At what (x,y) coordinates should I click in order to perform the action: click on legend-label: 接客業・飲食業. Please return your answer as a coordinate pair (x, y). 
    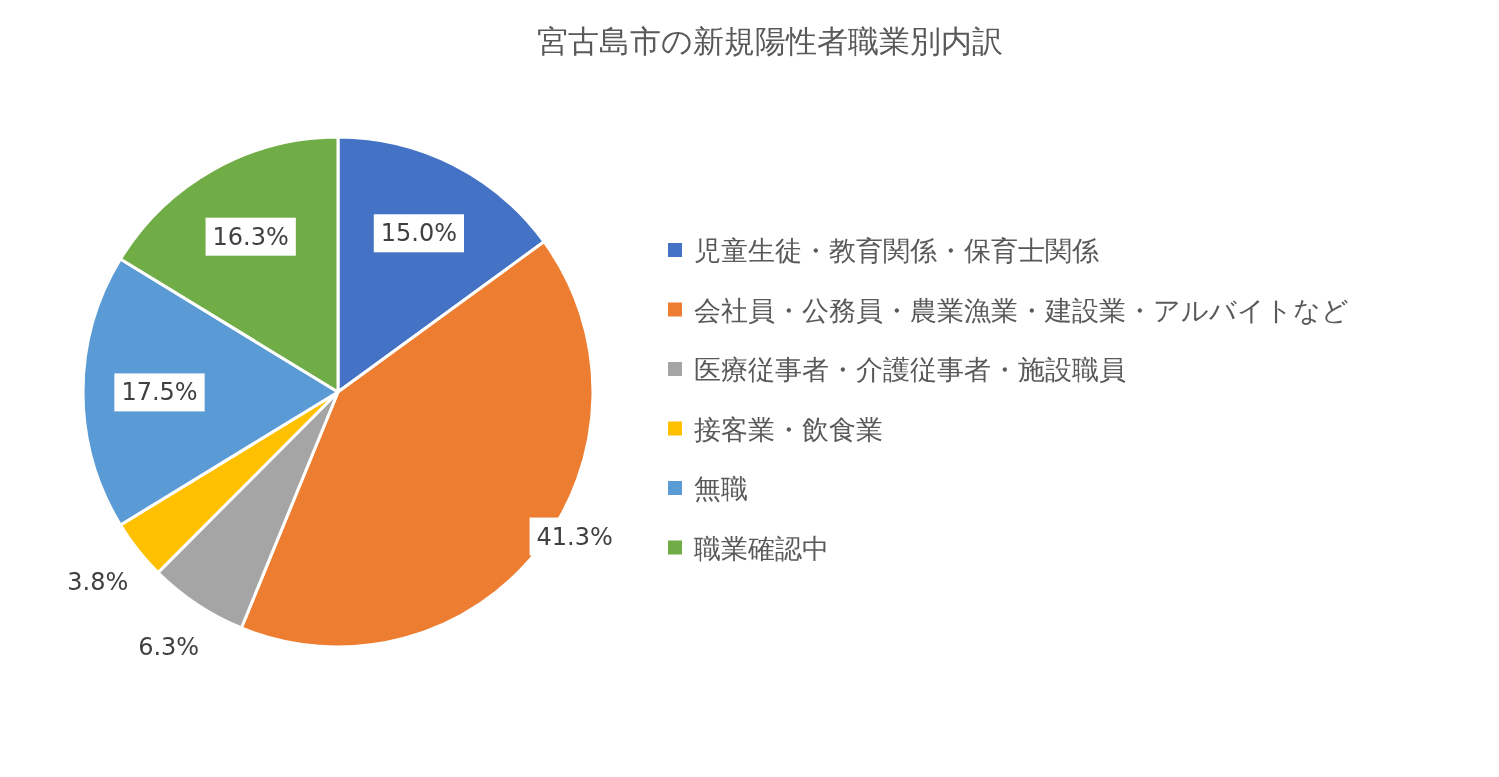
    Looking at the image, I should click on (788, 429).